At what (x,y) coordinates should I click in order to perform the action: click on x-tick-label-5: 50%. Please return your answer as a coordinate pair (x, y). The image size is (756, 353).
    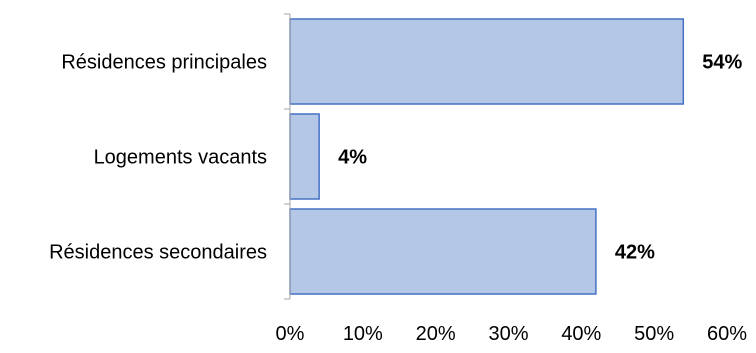
    Looking at the image, I should click on (654, 334).